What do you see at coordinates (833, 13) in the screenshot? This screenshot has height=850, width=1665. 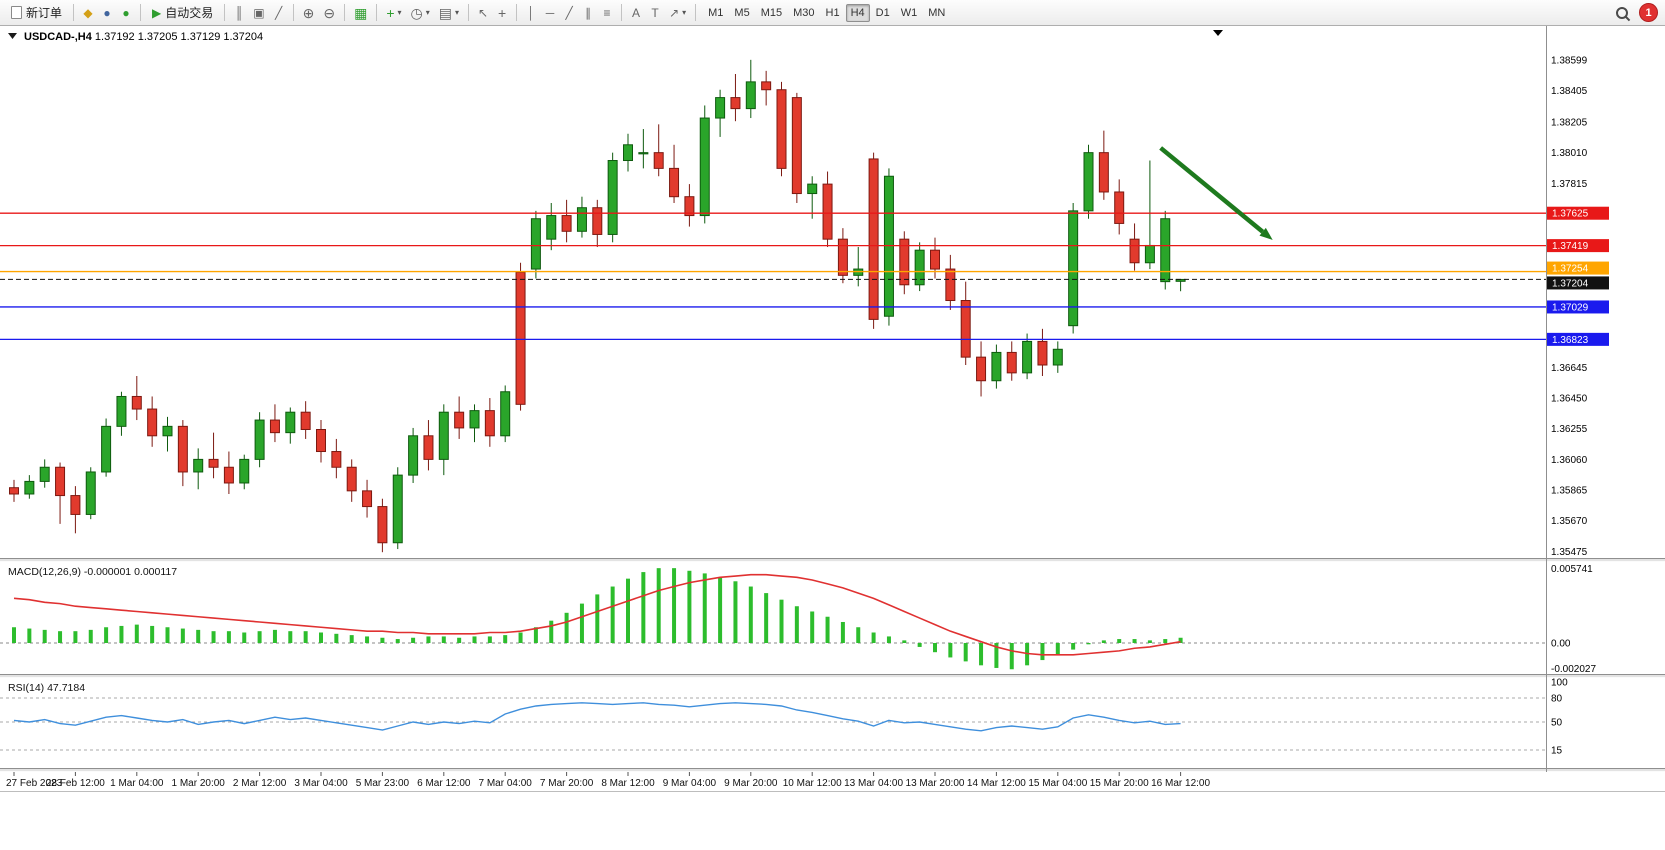 I see `timeframe-h1: H1` at bounding box center [833, 13].